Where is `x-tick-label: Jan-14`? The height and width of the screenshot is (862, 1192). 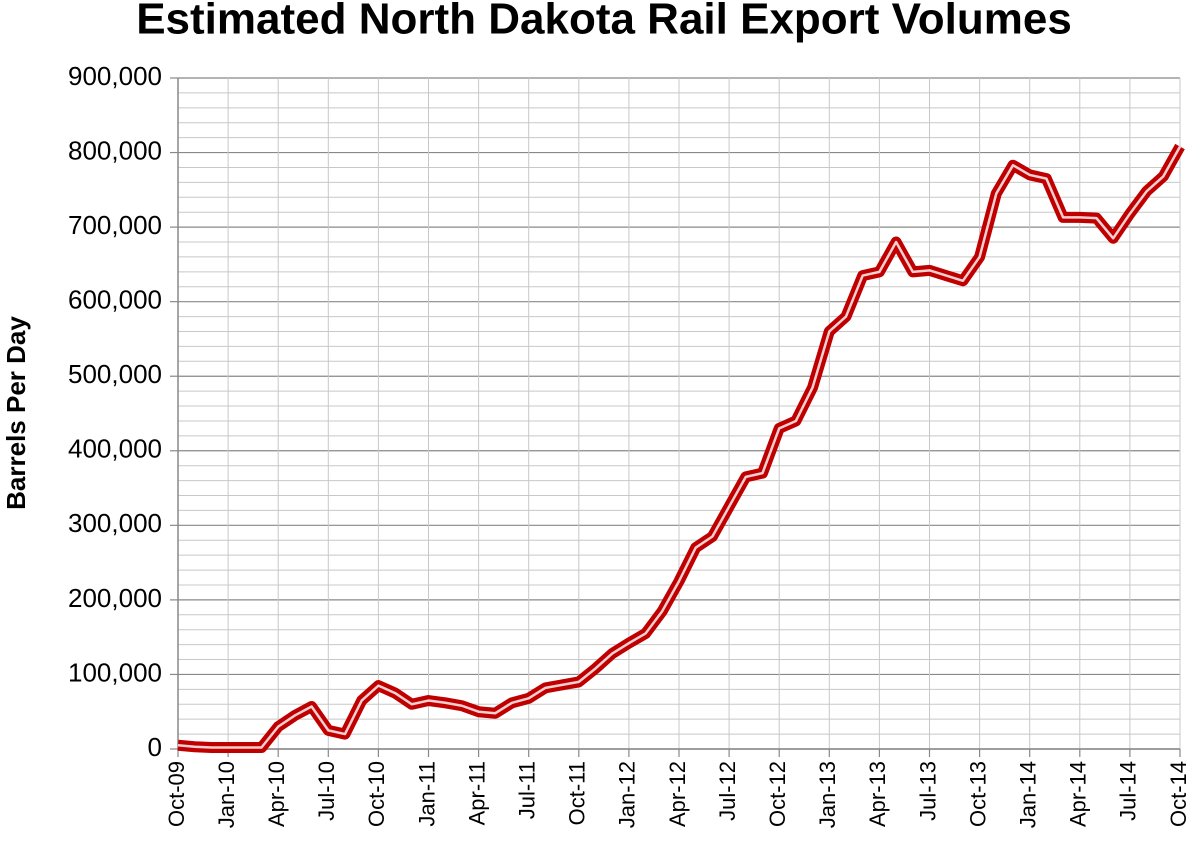 x-tick-label: Jan-14 is located at coordinates (1028, 794).